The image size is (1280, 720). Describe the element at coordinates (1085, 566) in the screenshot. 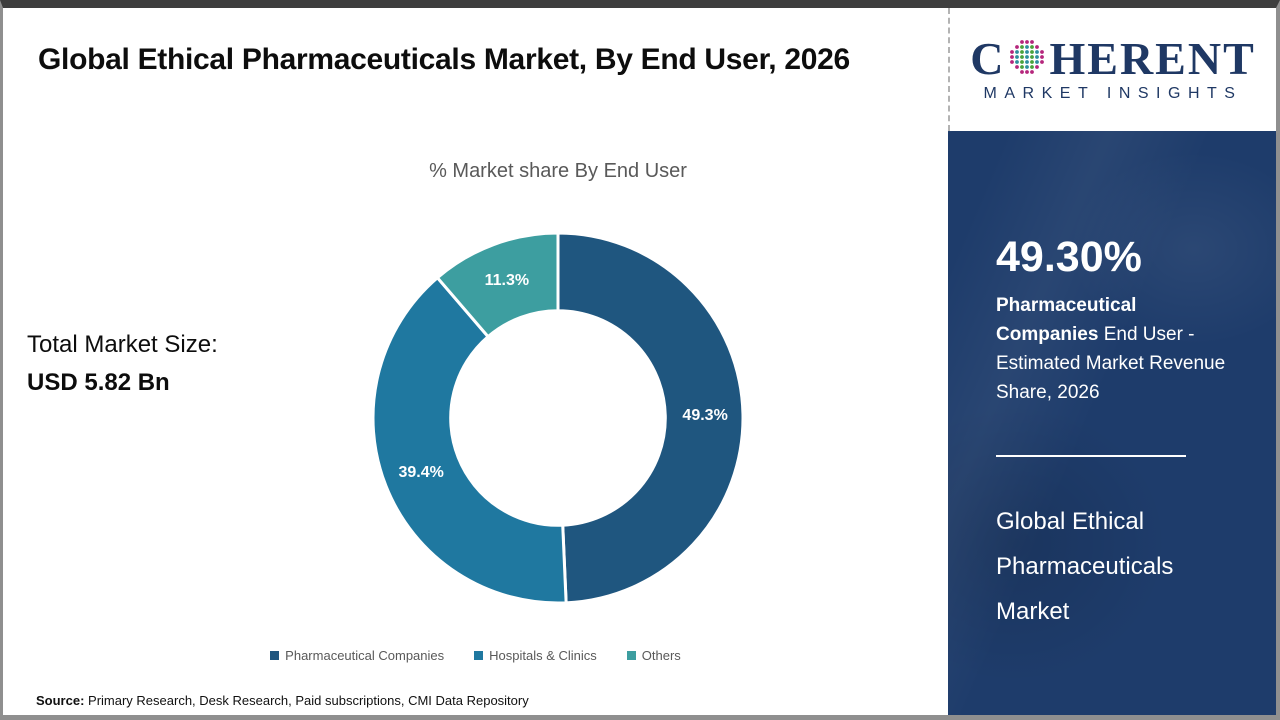

I see `sidebar-market-title: Global Ethical Pharmaceuticals Market` at that location.